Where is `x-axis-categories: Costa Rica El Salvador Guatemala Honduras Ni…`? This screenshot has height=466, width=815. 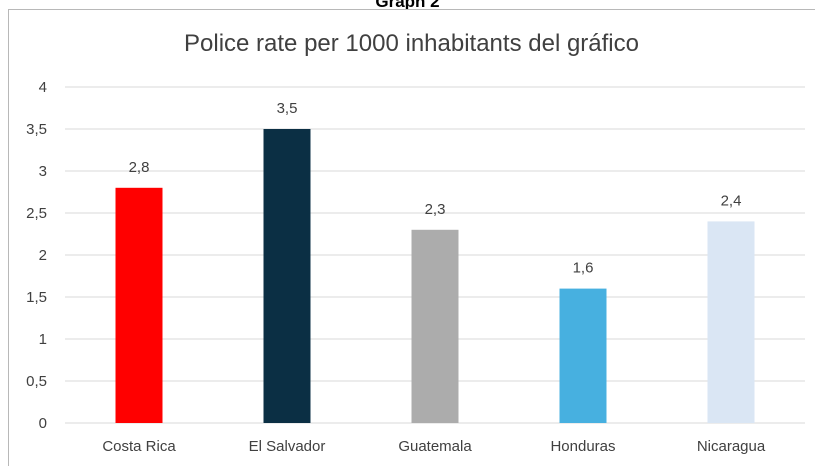 x-axis-categories: Costa Rica El Salvador Guatemala Honduras Ni… is located at coordinates (434, 446).